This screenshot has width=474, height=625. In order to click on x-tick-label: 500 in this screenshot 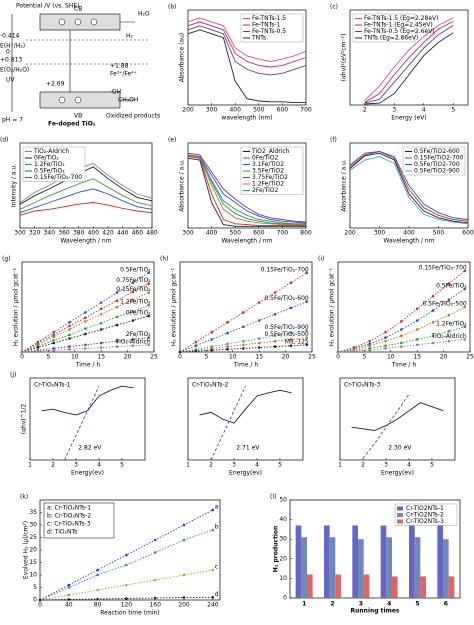, I will do `click(439, 233)`.